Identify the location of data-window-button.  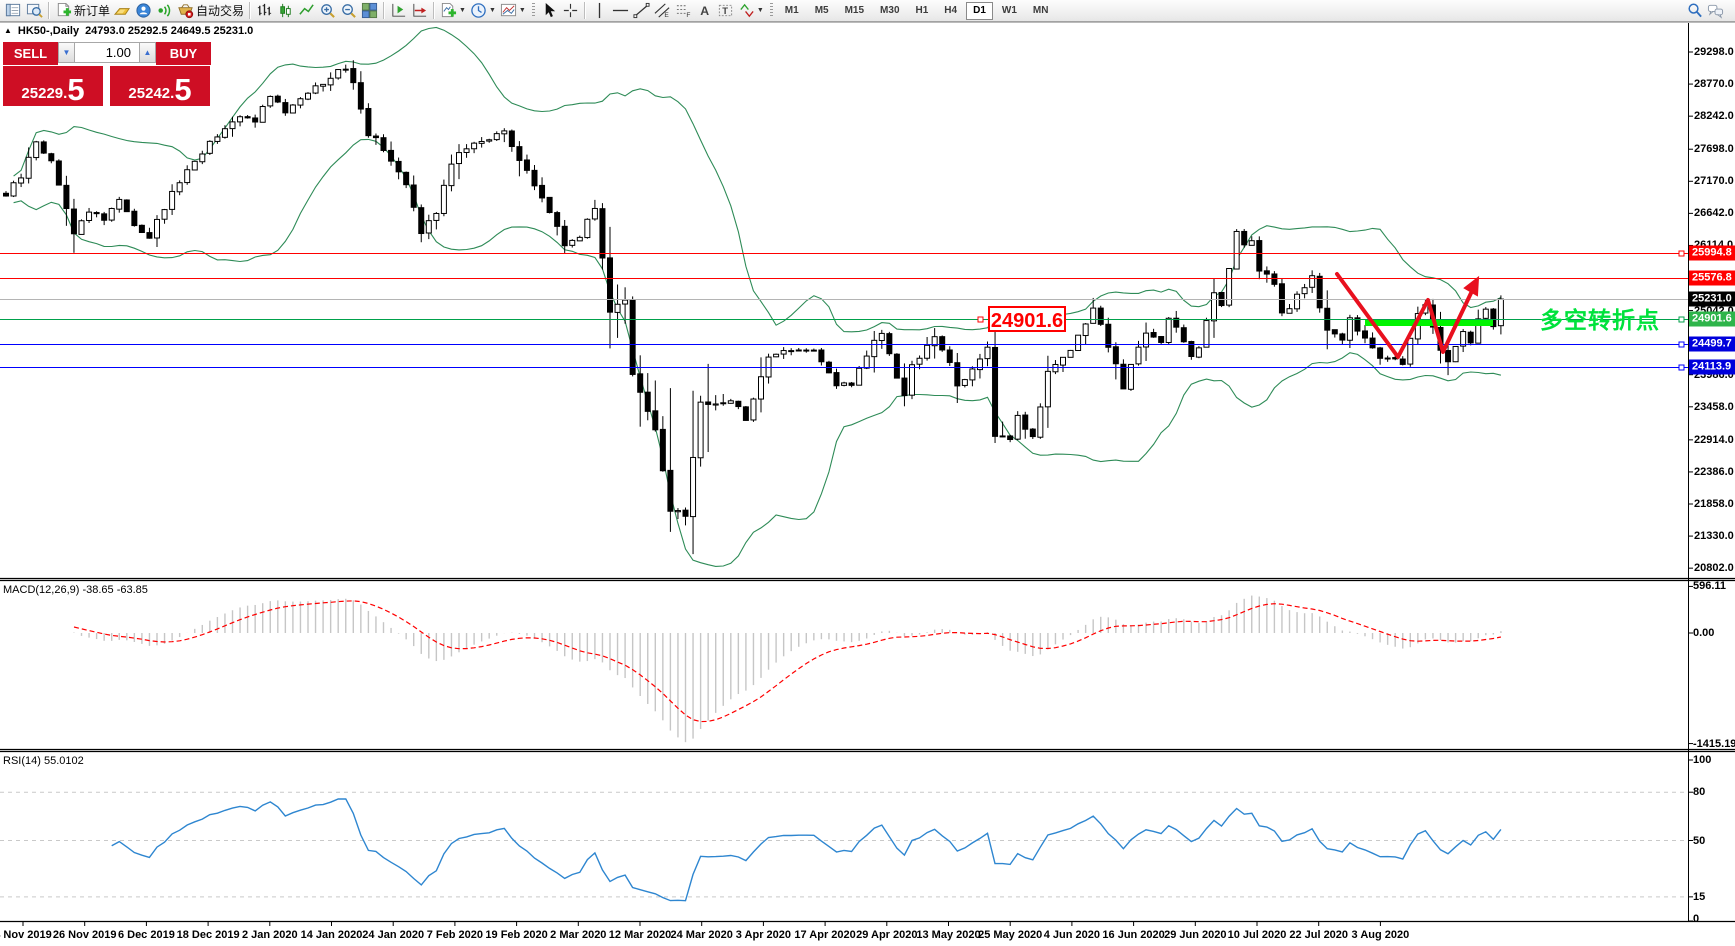
(34, 11).